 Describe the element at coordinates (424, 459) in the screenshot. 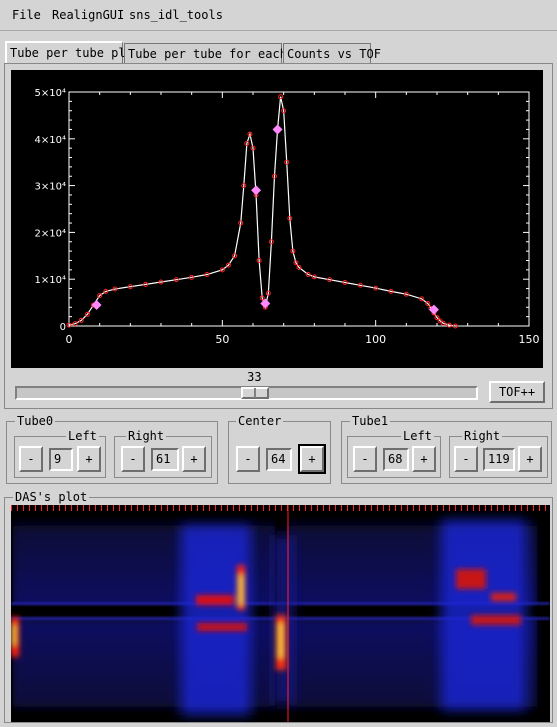

I see `tube1-left-plus-button: +` at that location.